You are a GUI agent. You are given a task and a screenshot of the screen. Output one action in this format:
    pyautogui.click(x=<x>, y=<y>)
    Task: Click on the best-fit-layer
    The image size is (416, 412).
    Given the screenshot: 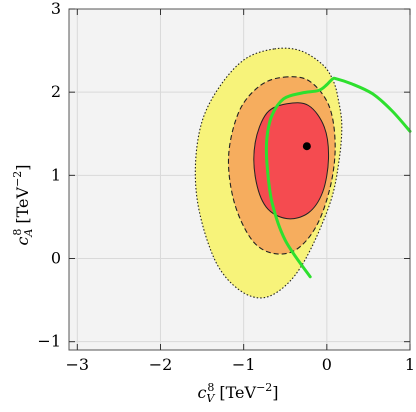 What is the action you would take?
    pyautogui.click(x=306, y=146)
    